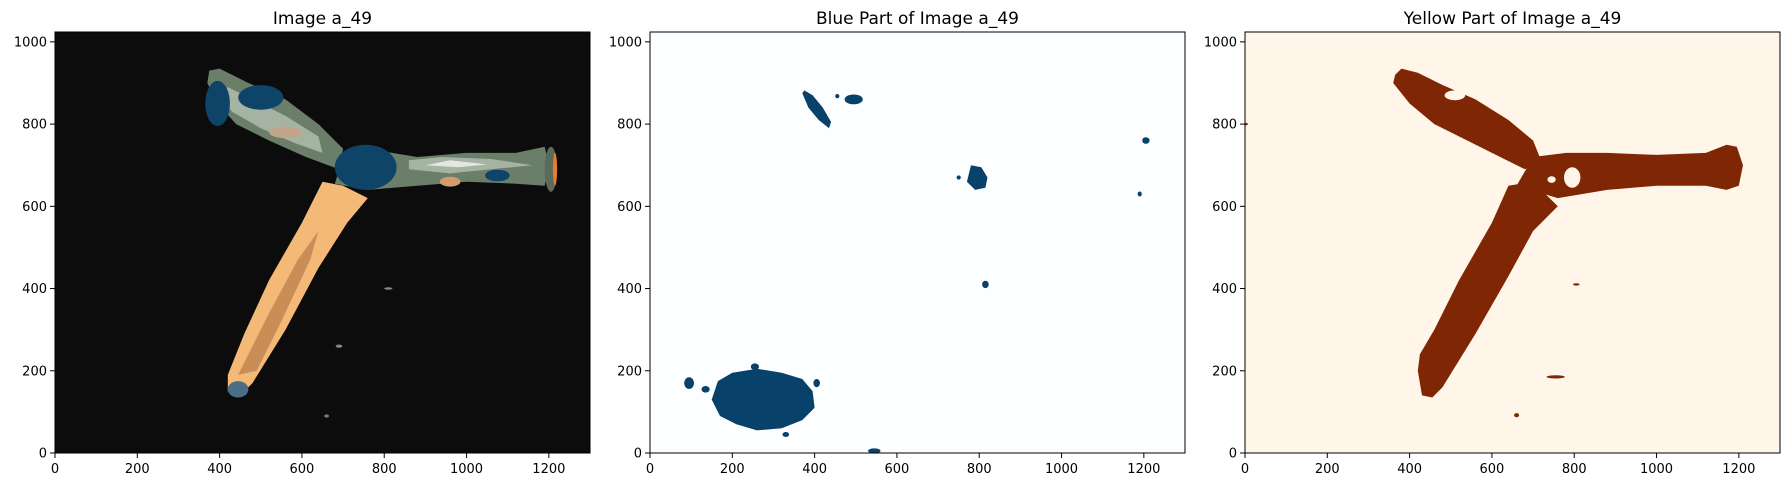 This screenshot has width=1790, height=490. What do you see at coordinates (1512, 19) in the screenshot?
I see `panel-title: Yellow Part of Image a_49` at bounding box center [1512, 19].